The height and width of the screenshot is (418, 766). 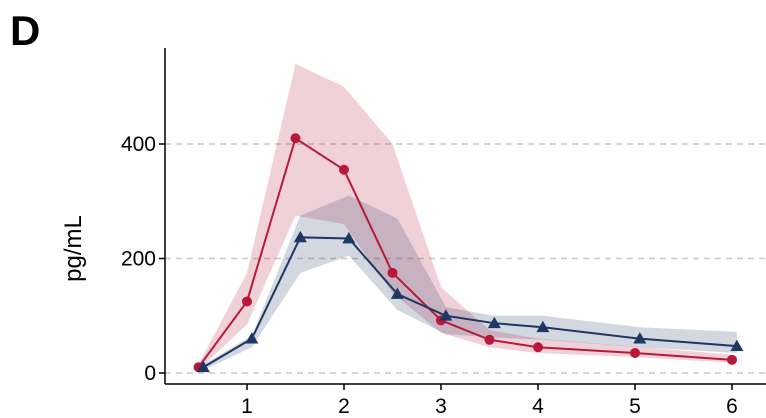 What do you see at coordinates (344, 406) in the screenshot?
I see `x-tick-label: 2` at bounding box center [344, 406].